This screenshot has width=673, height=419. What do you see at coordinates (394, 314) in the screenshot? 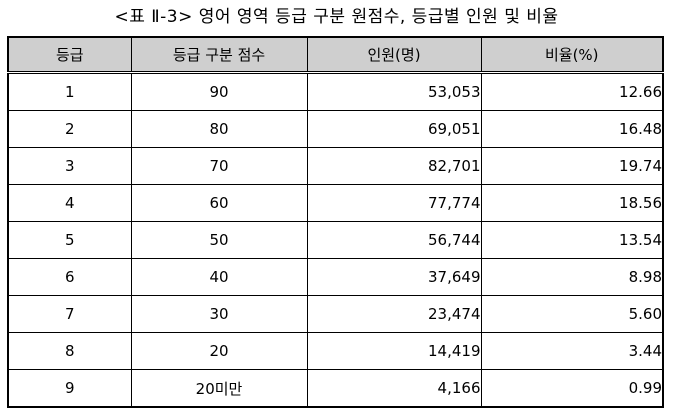
I see `count-cell: 23,474` at bounding box center [394, 314].